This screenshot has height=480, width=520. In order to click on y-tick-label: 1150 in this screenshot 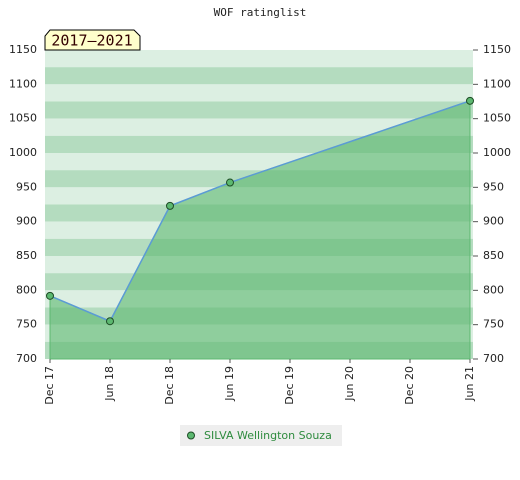, I will do `click(23, 49)`.